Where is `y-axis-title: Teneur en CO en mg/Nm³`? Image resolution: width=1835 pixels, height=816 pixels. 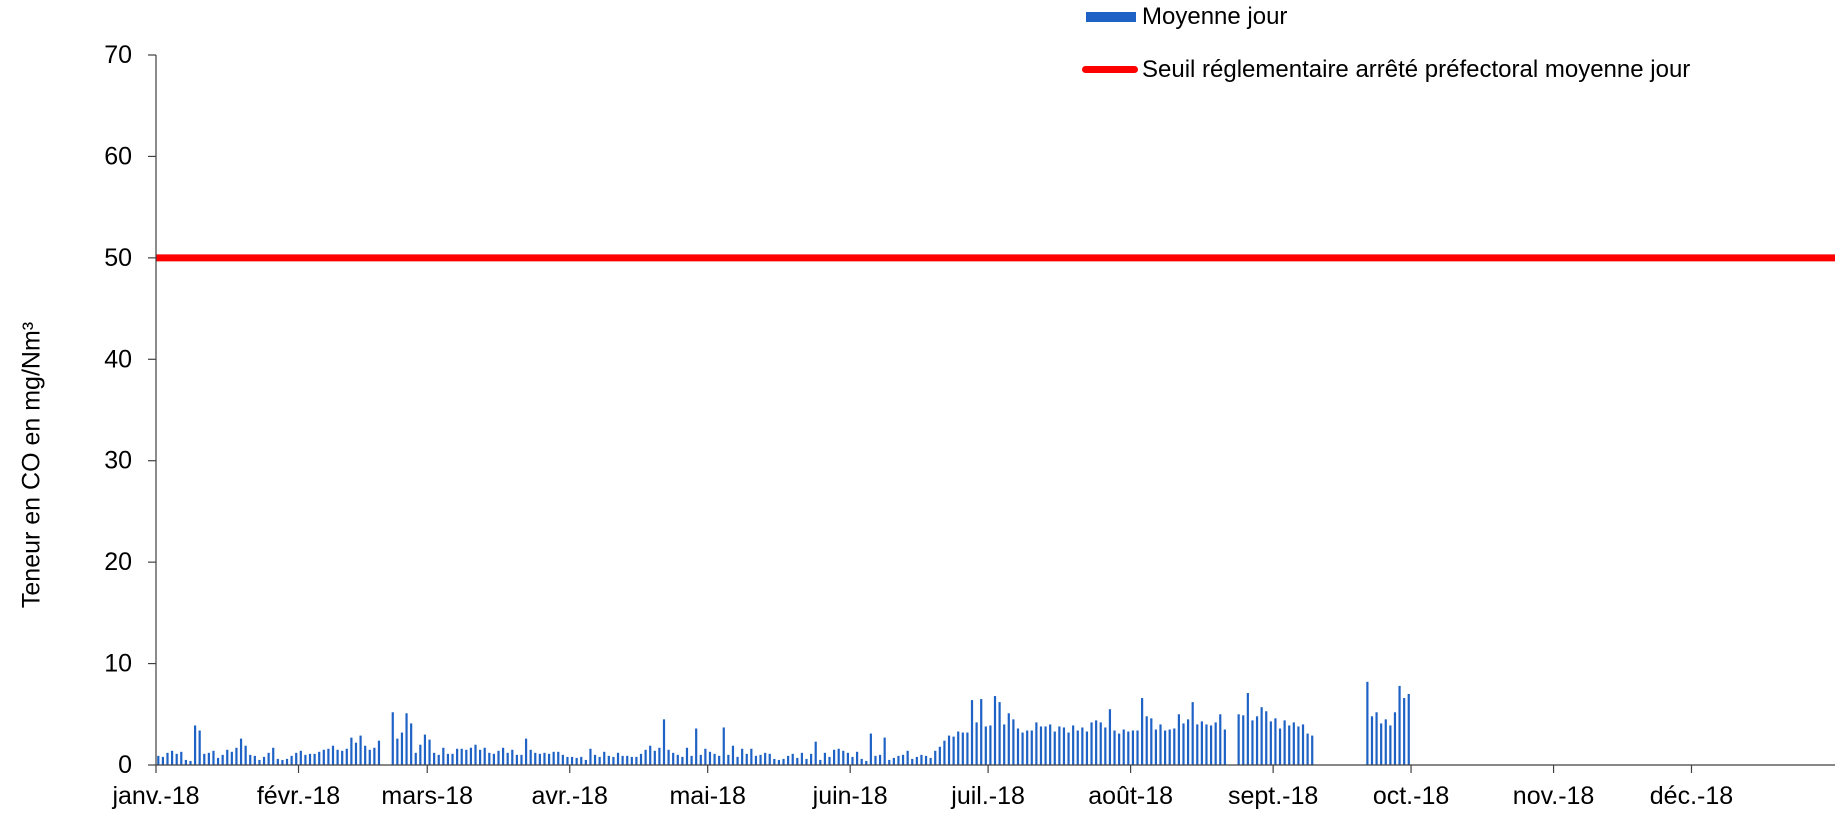 y-axis-title: Teneur en CO en mg/Nm³ is located at coordinates (31, 465).